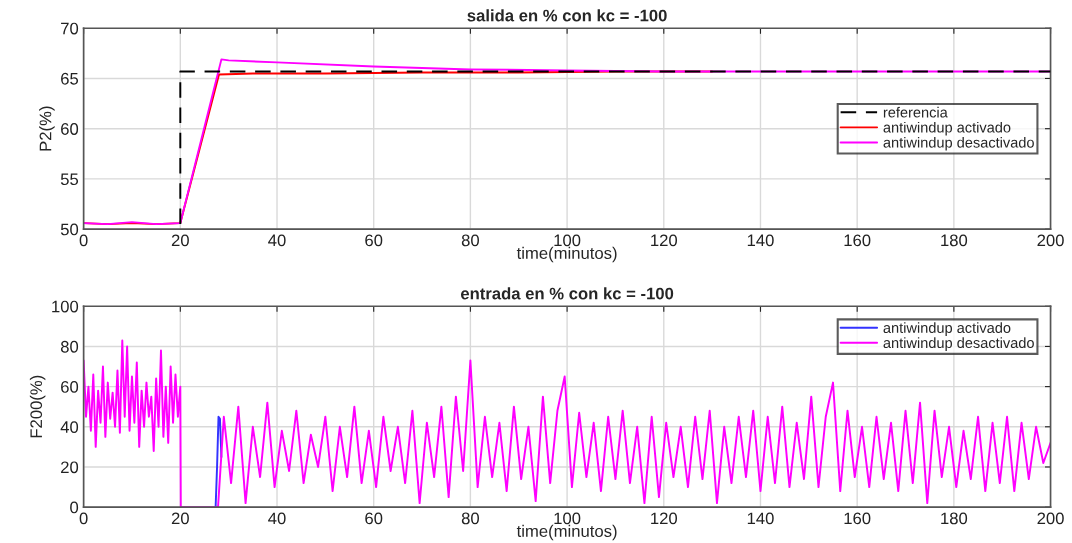 This screenshot has width=1072, height=543. What do you see at coordinates (70, 78) in the screenshot?
I see `y-tick-label: 65` at bounding box center [70, 78].